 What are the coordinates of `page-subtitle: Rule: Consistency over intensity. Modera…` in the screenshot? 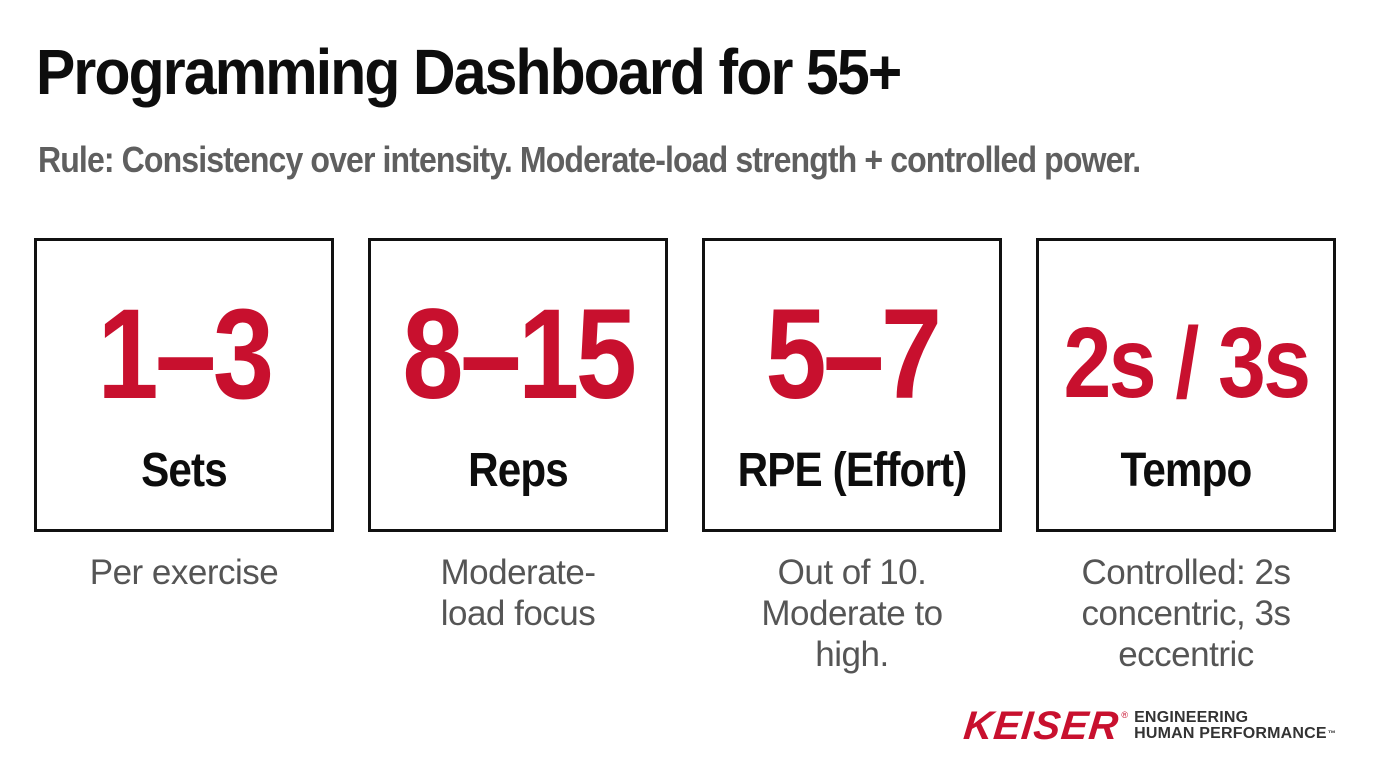 It's located at (589, 159).